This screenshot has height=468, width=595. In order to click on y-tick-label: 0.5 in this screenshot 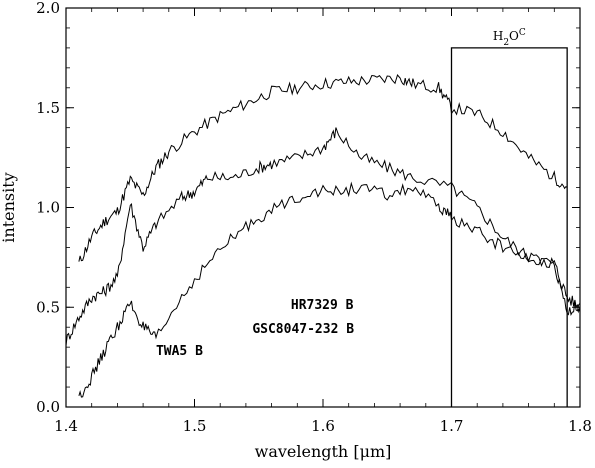, I will do `click(48, 307)`.